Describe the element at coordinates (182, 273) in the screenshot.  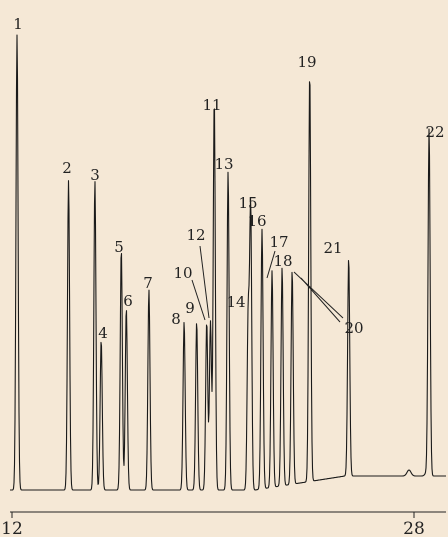
I see `peak-label-10: 10` at that location.